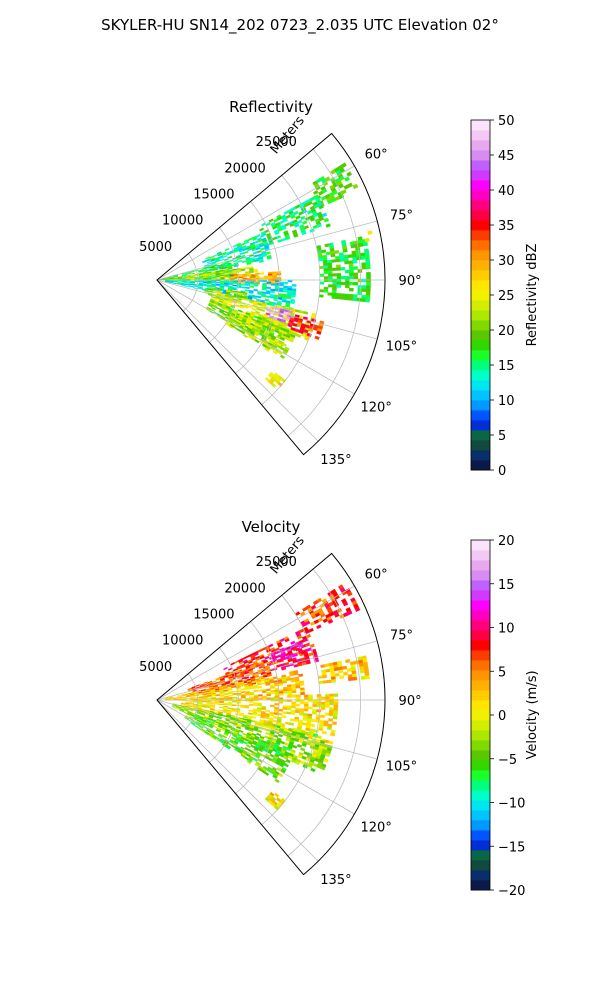 This screenshot has height=1000, width=600. What do you see at coordinates (271, 527) in the screenshot?
I see `panel-title: Velocity` at bounding box center [271, 527].